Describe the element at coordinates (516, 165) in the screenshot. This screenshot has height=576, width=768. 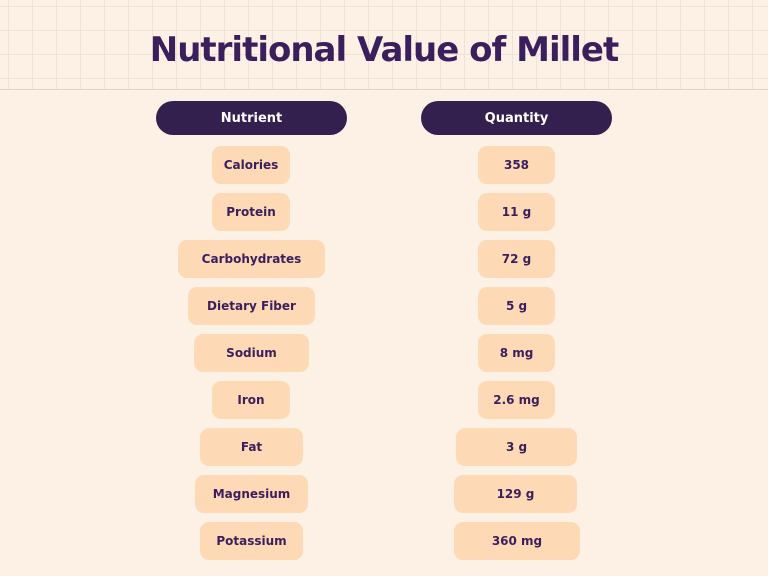
I see `quantity-cell-calories: 358` at that location.